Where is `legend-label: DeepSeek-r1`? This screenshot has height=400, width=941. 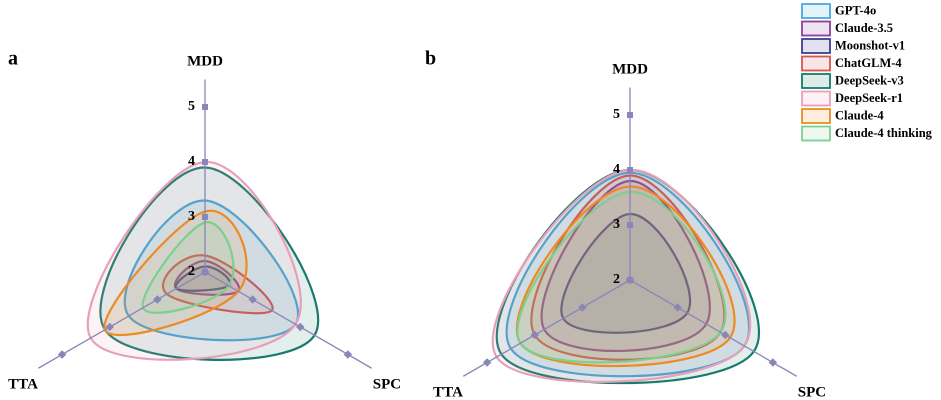 legend-label: DeepSeek-r1 is located at coordinates (869, 98).